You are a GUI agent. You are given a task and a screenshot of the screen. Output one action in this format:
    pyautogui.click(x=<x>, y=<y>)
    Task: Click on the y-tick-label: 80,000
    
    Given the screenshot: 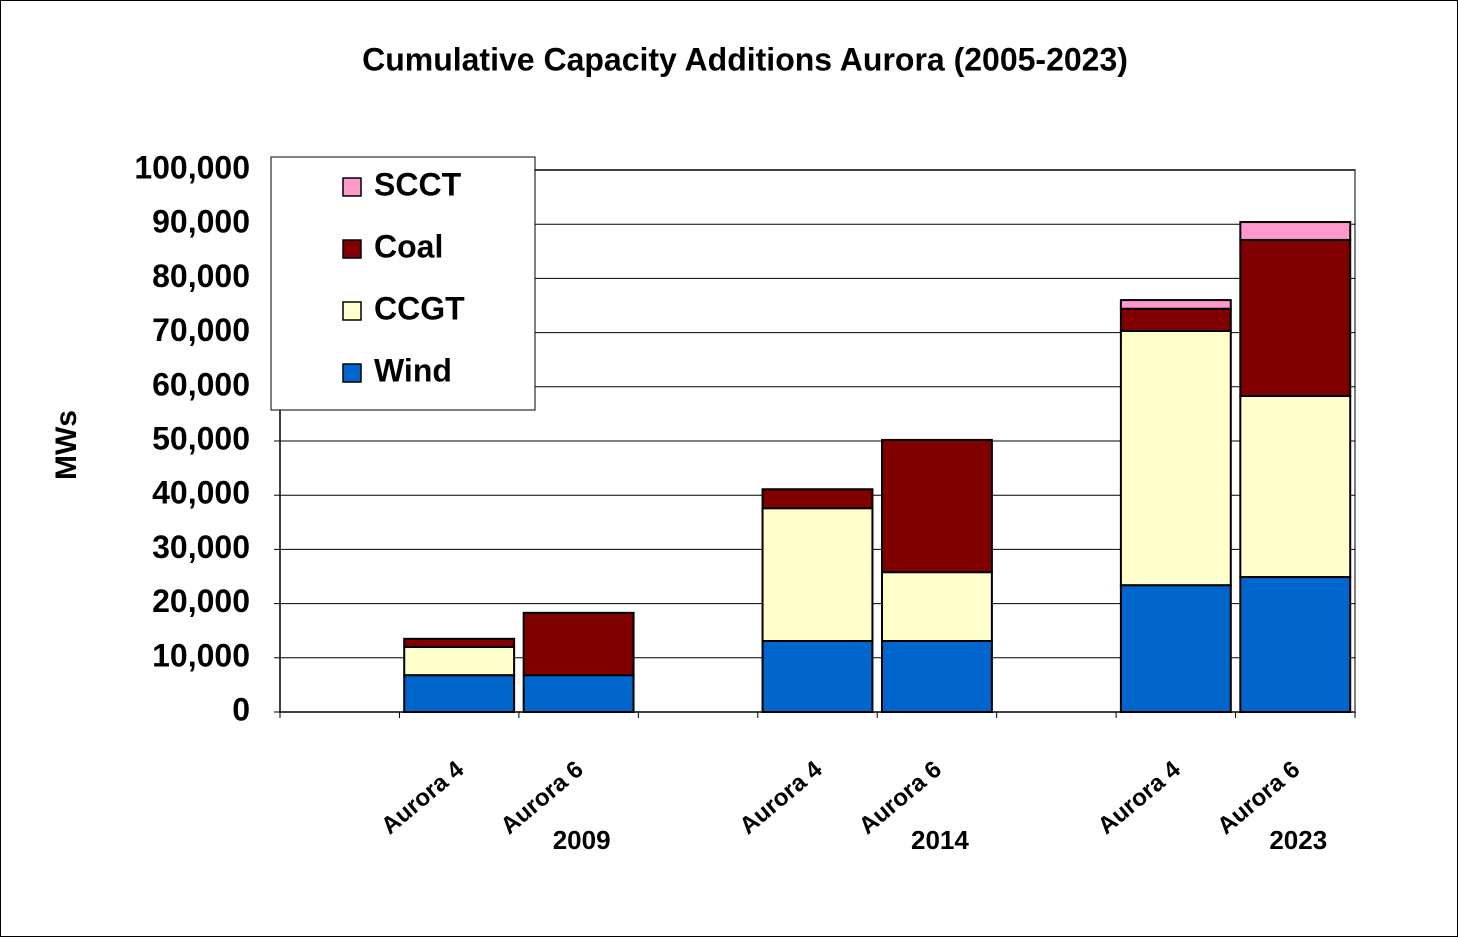 What is the action you would take?
    pyautogui.click(x=201, y=276)
    